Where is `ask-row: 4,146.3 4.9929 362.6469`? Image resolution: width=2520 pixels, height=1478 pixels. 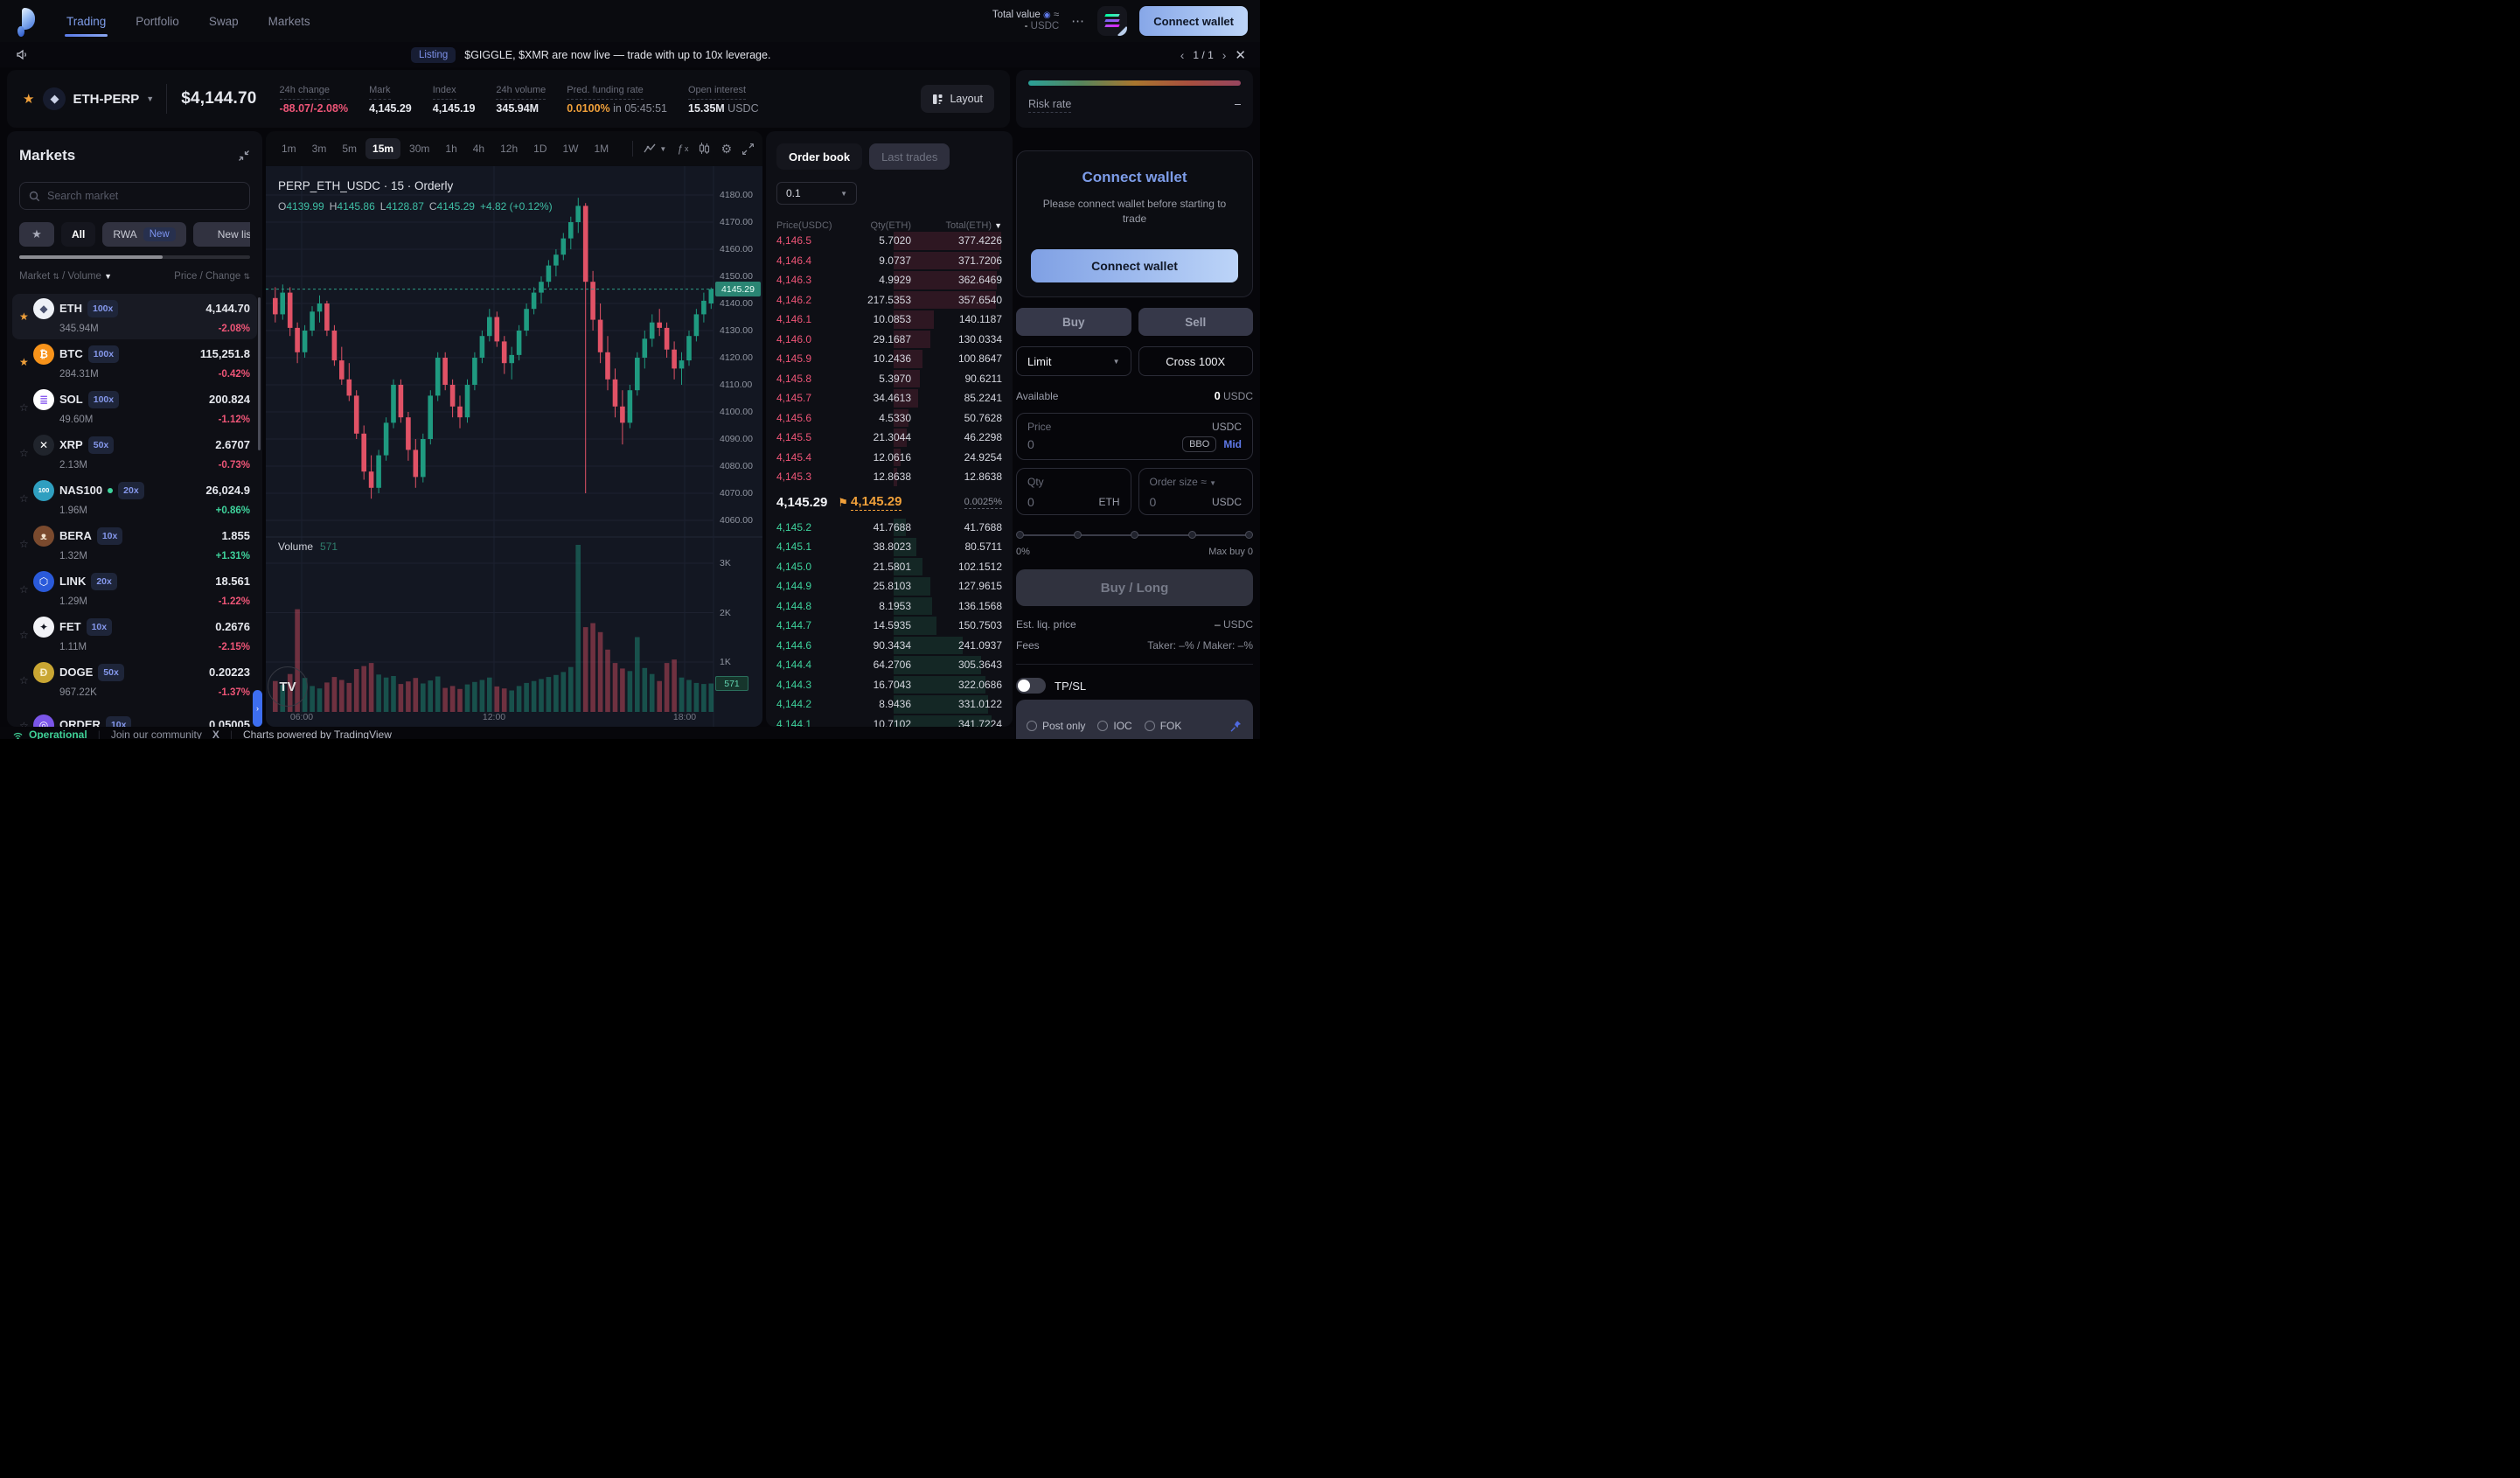
ask-row: 4,146.3 4.9929 362.6469 is located at coordinates (889, 280).